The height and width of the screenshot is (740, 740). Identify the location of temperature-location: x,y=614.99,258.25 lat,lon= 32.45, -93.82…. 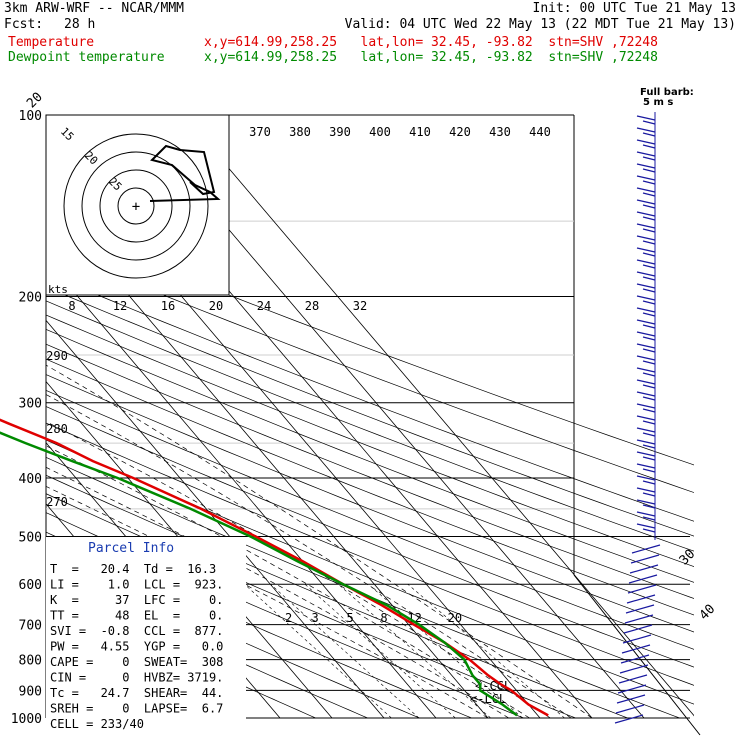
(431, 42).